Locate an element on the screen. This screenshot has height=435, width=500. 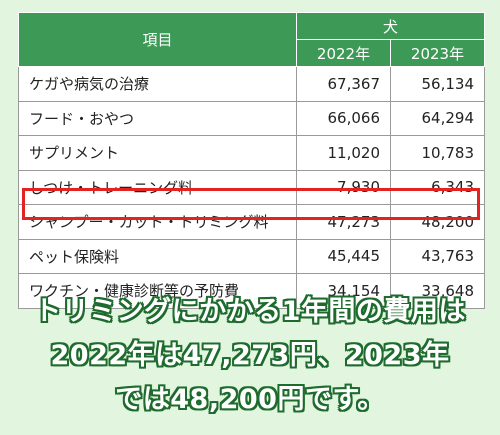
row-value-2023: 10,783 is located at coordinates (438, 153).